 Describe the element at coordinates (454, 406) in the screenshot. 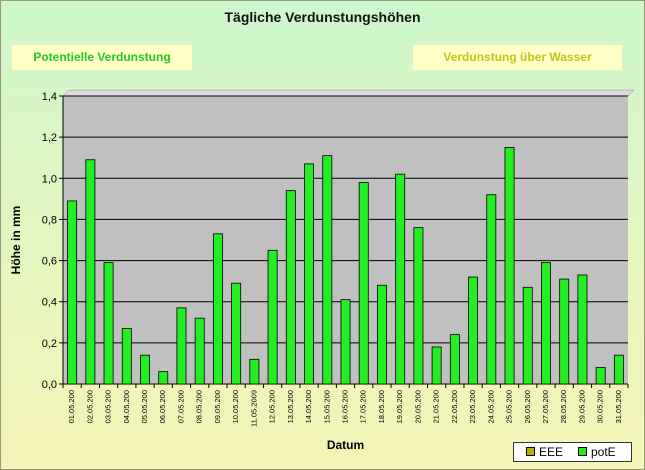

I see `x-tick-label: 22.05.200` at that location.